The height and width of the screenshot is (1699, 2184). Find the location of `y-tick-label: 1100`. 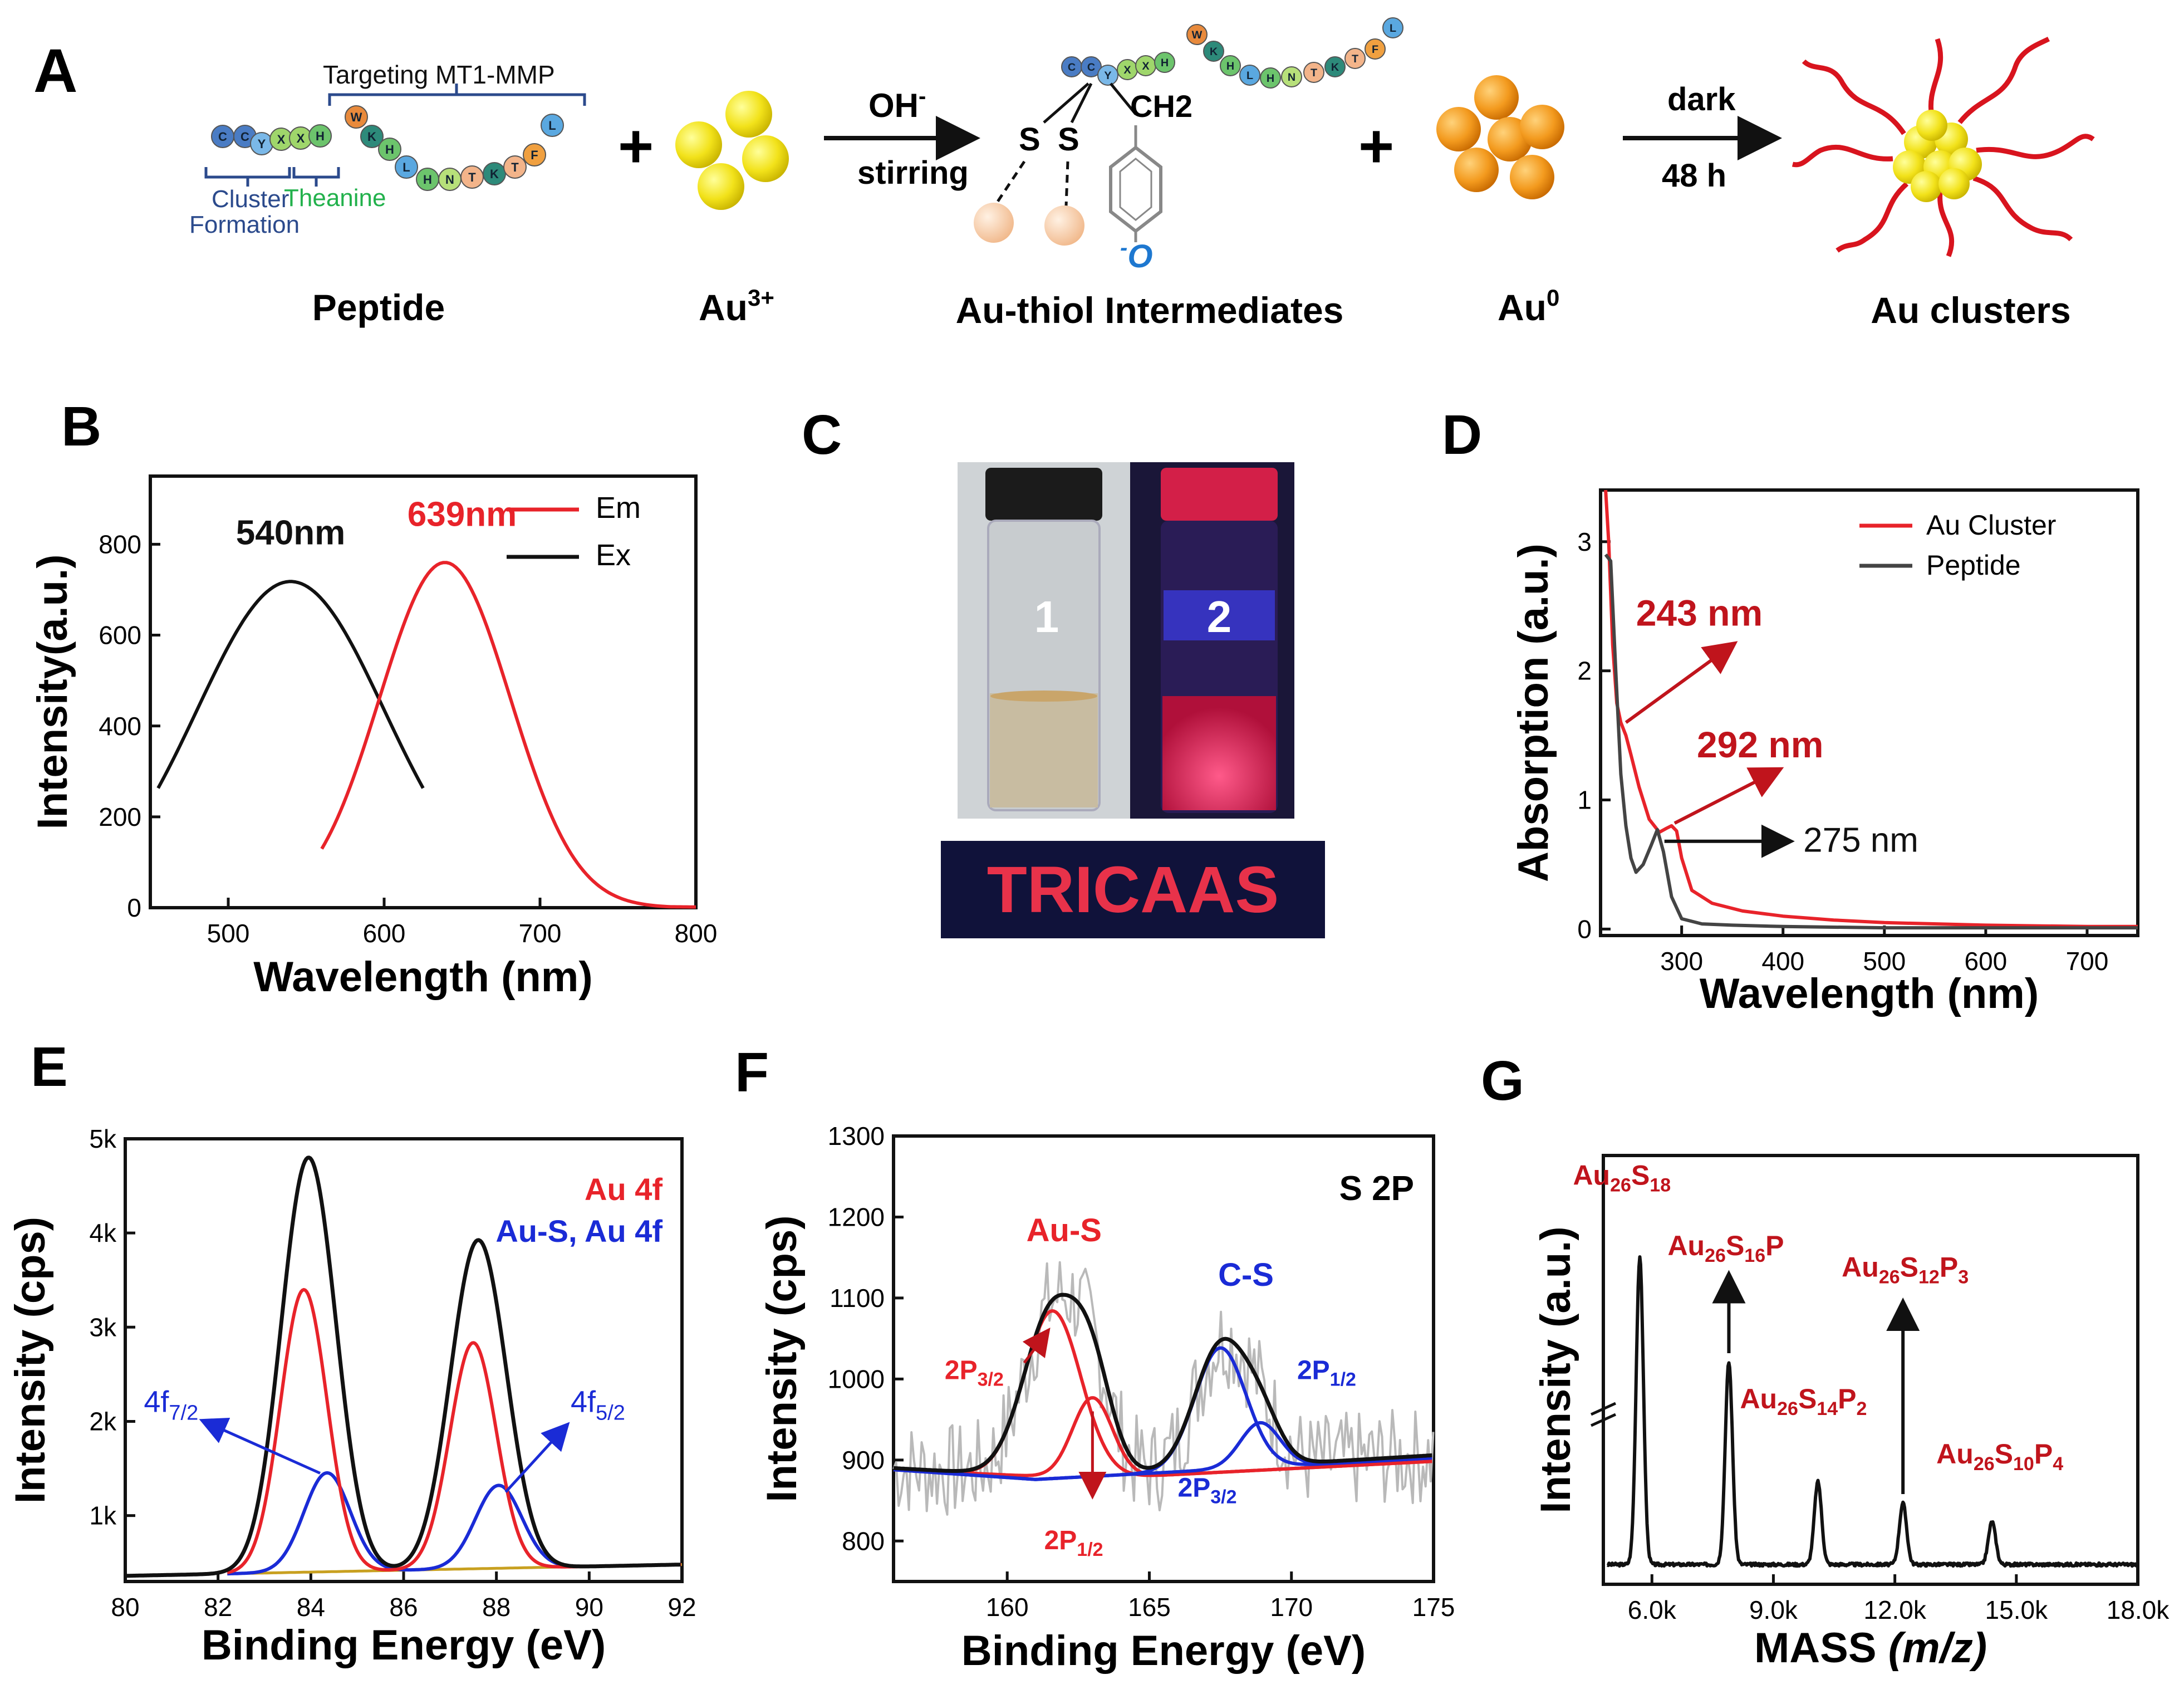

y-tick-label: 1100 is located at coordinates (857, 1298).